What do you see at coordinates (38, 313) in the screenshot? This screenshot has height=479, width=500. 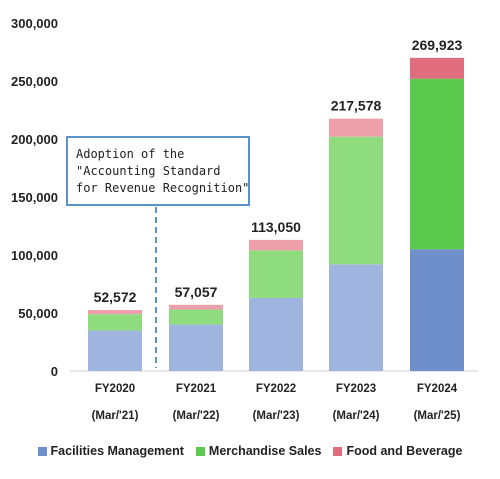 I see `y-tick-label: 50,000` at bounding box center [38, 313].